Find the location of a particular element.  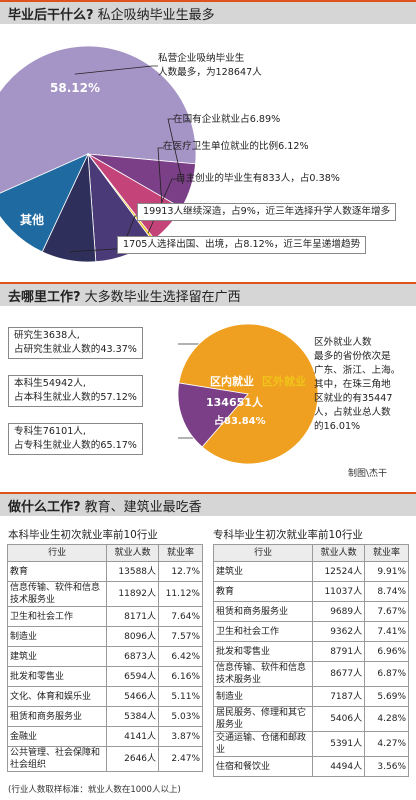

cell-rate: 7.64% is located at coordinates (180, 616).